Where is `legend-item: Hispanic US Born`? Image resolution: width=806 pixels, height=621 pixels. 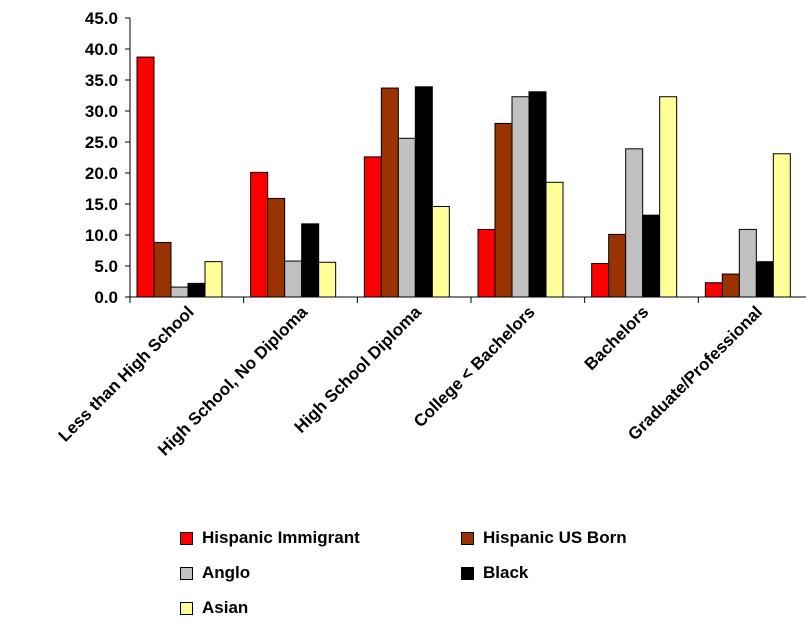 legend-item: Hispanic US Born is located at coordinates (544, 538).